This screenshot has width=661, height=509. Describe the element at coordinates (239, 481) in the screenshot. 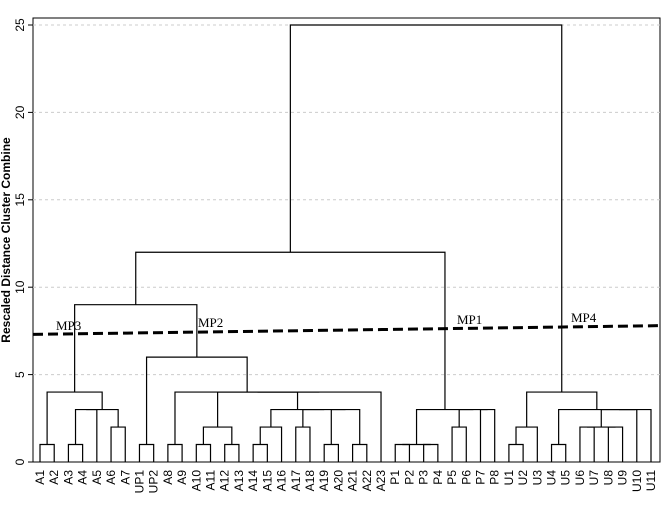

I see `x-tick-label: A13` at that location.